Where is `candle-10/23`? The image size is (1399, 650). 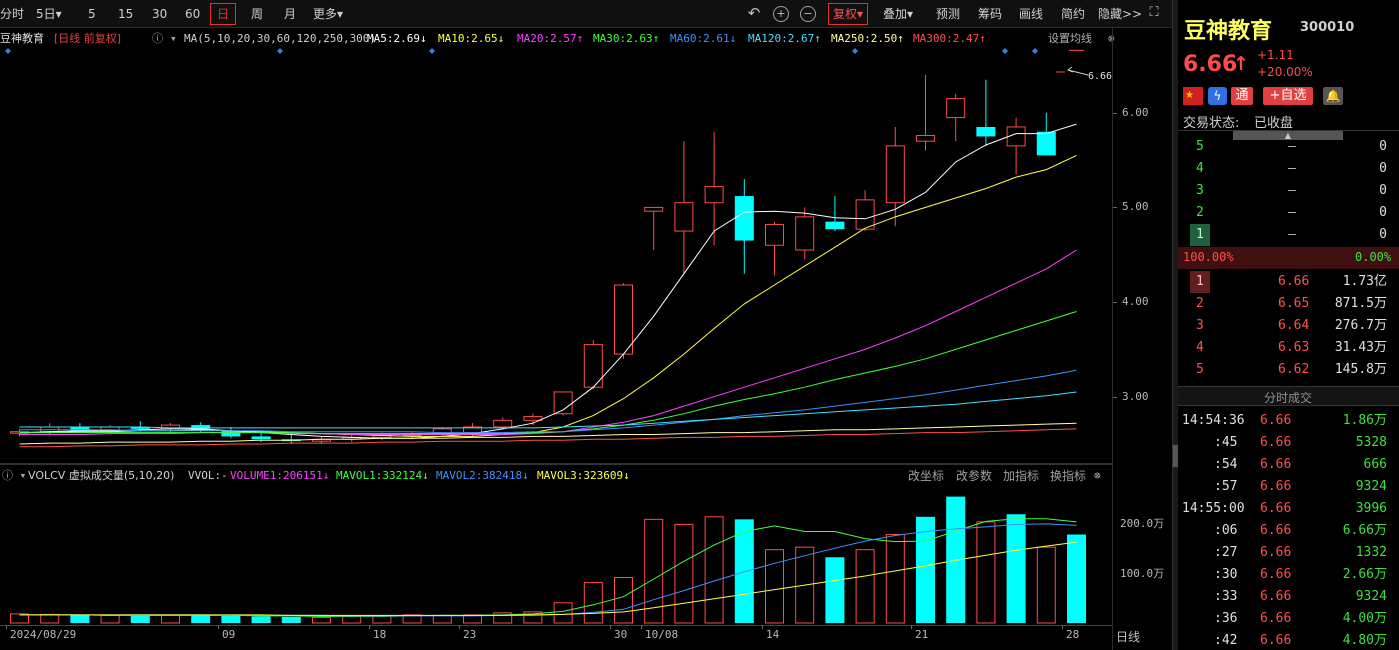
candle-10/23 is located at coordinates (986, 112).